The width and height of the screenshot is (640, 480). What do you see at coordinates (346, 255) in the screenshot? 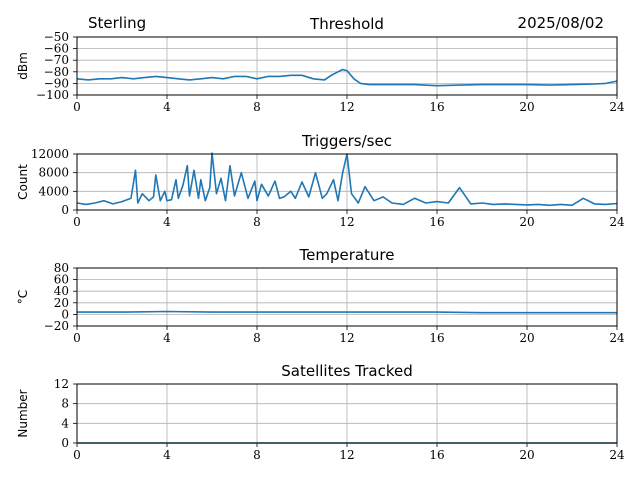
I see `panel-title: Temperature` at bounding box center [346, 255].